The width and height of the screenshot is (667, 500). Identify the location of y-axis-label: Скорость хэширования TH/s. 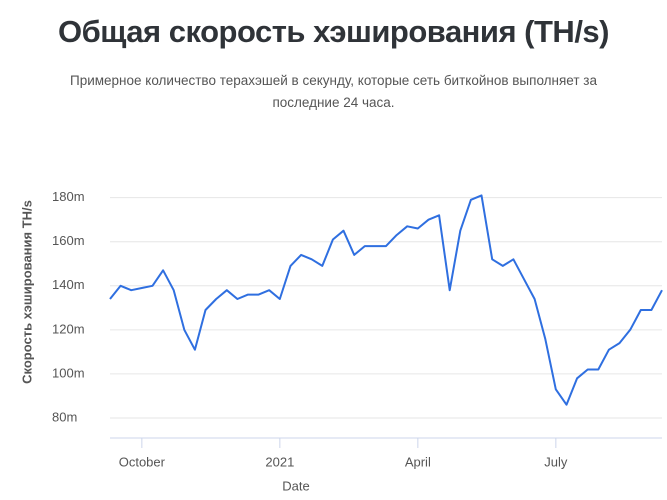
(26, 292).